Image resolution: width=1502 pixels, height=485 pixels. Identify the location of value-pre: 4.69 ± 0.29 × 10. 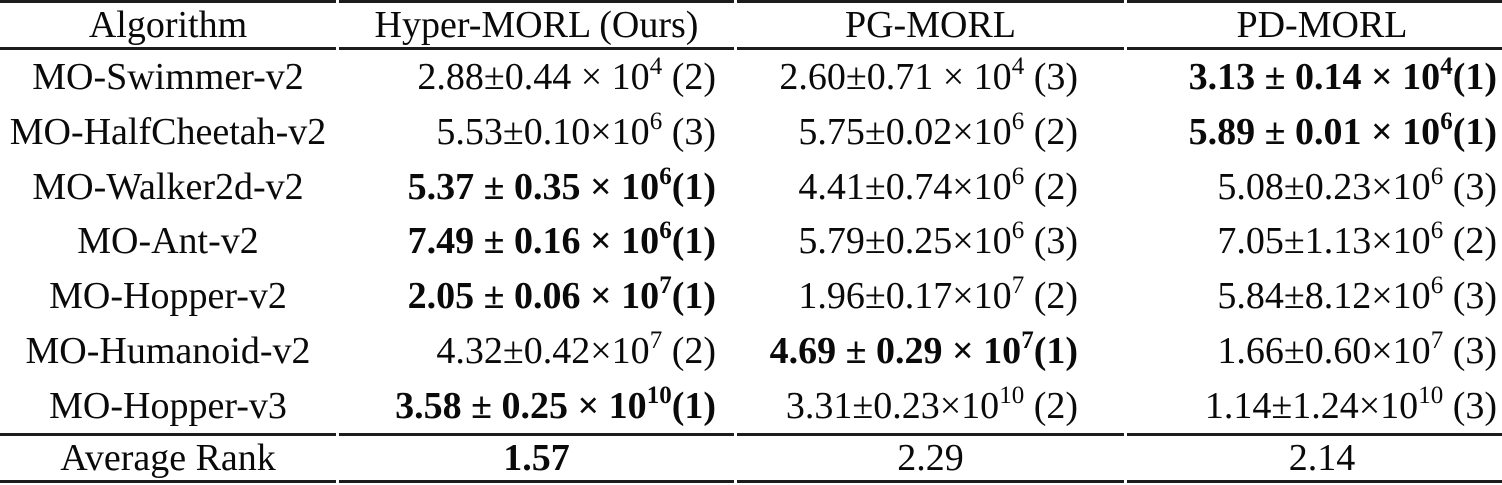
(895, 350).